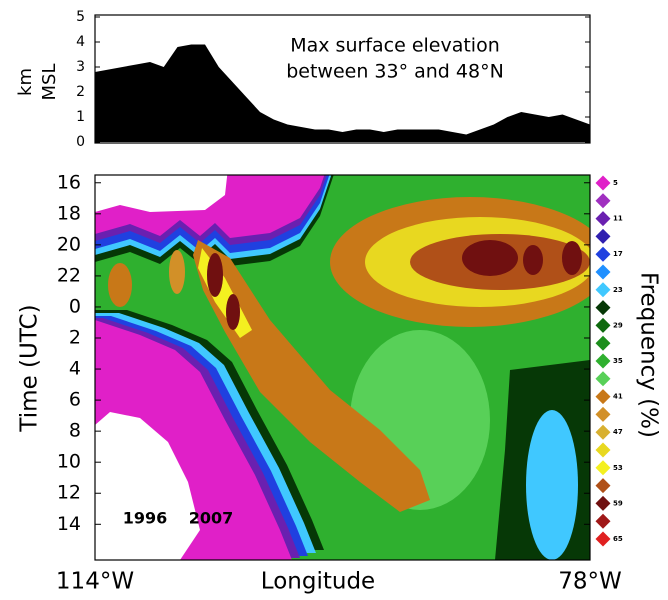 This screenshot has width=668, height=600. I want to click on y-tick-label: 18, so click(69, 213).